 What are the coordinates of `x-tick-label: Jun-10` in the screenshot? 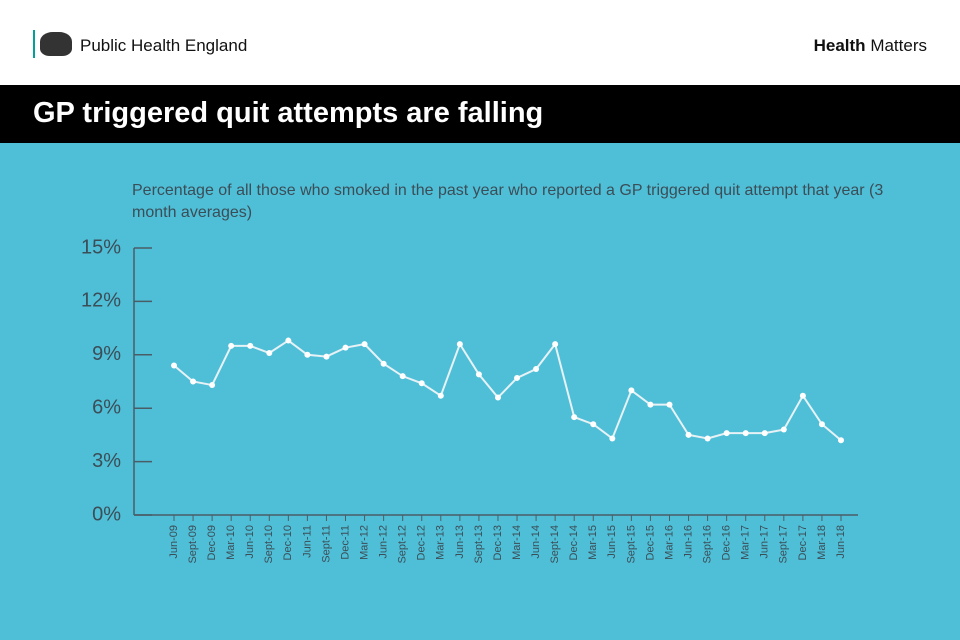 It's located at (250, 542).